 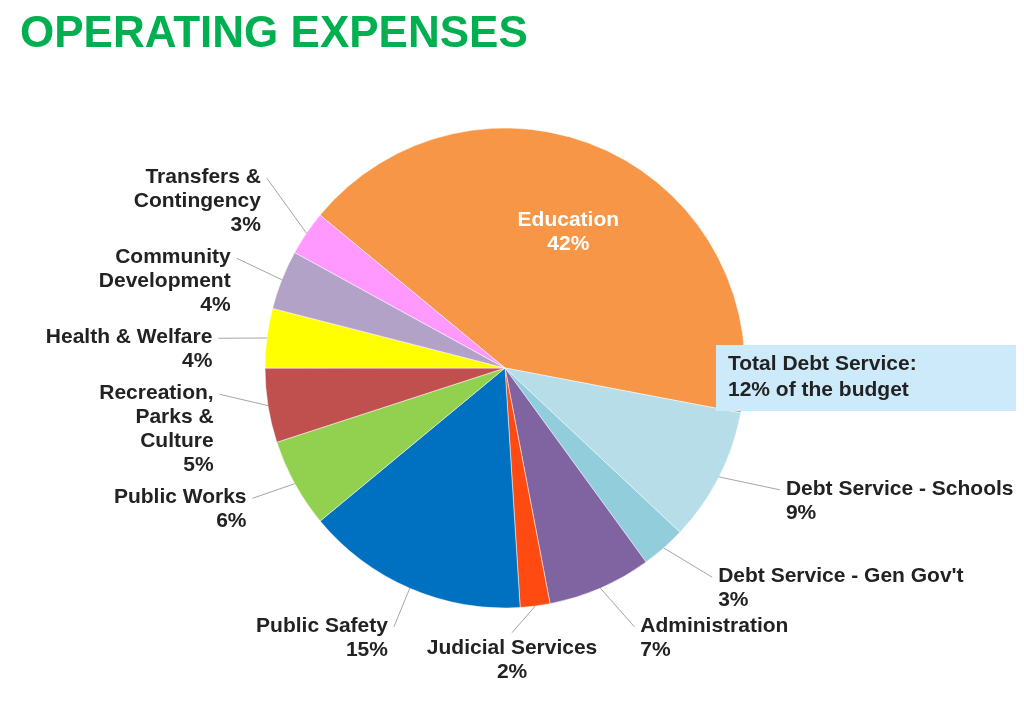 I want to click on slice-label: Administration, so click(x=714, y=624).